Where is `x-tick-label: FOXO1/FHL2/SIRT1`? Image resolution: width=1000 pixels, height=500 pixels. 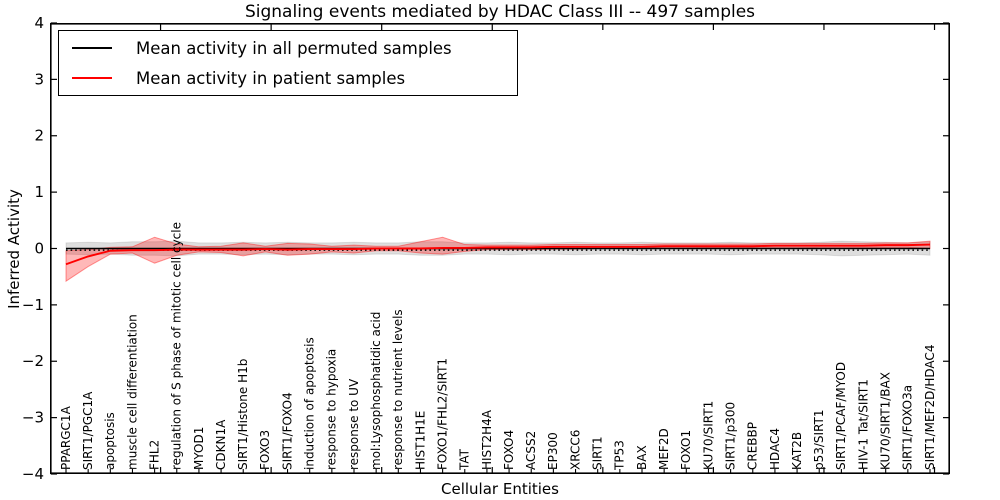
x-tick-label: FOXO1/FHL2/SIRT1 is located at coordinates (442, 414).